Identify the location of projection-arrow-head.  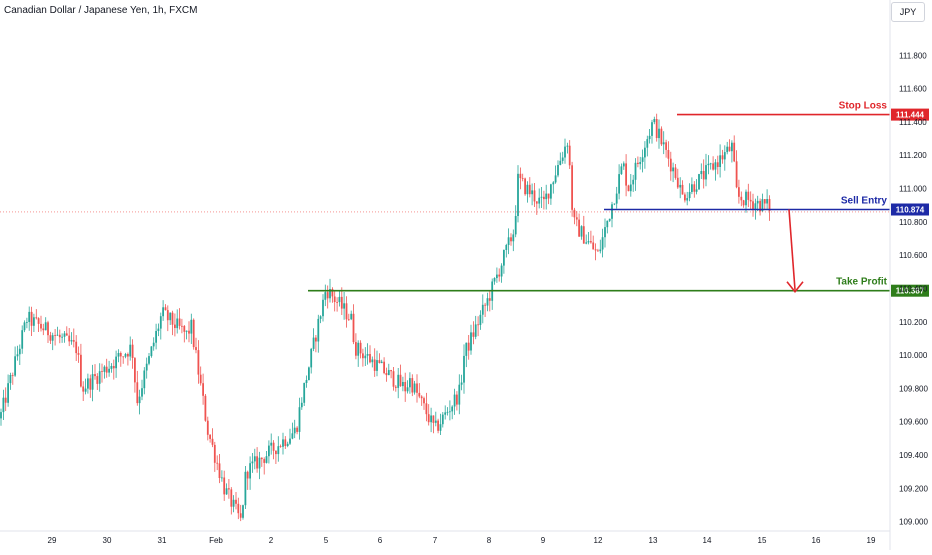
(795, 287).